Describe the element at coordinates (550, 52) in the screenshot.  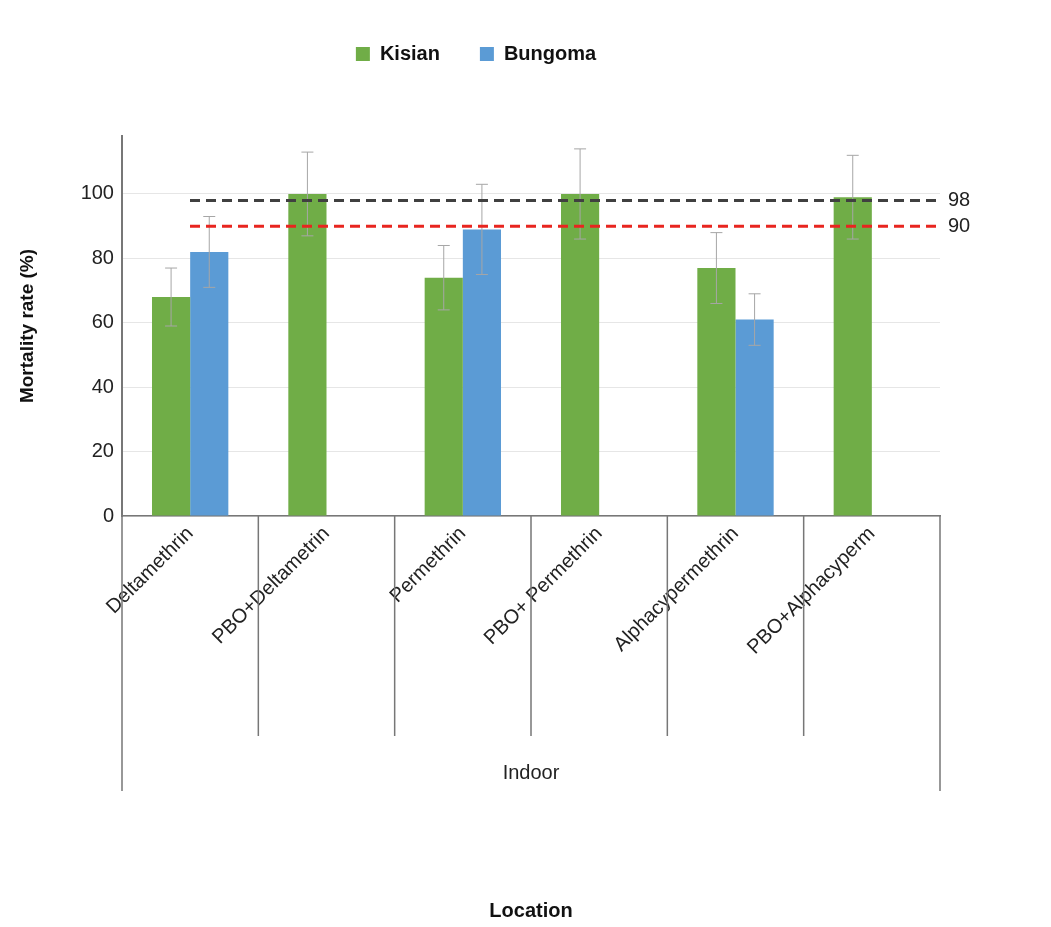
I see `legend-label: Bungoma` at that location.